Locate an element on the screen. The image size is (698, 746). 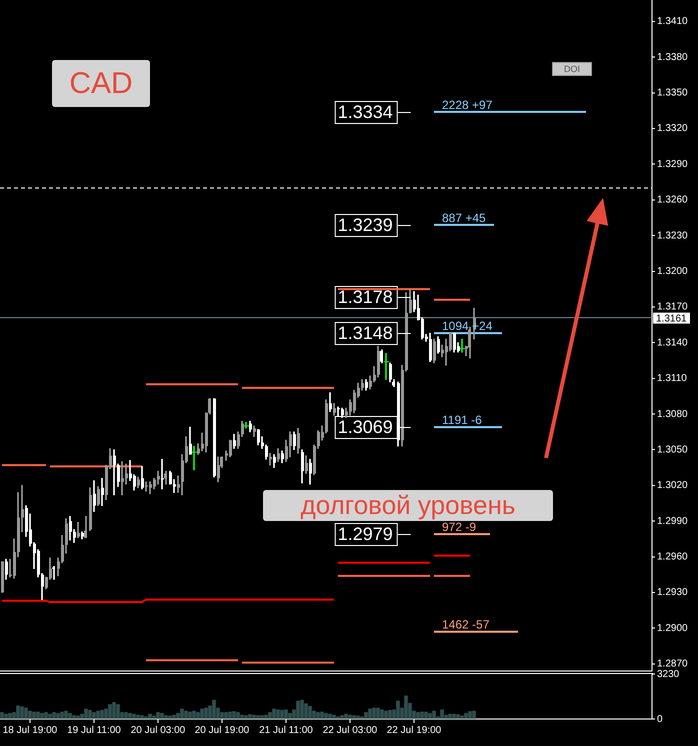
annotation: 1.3069 is located at coordinates (365, 426).